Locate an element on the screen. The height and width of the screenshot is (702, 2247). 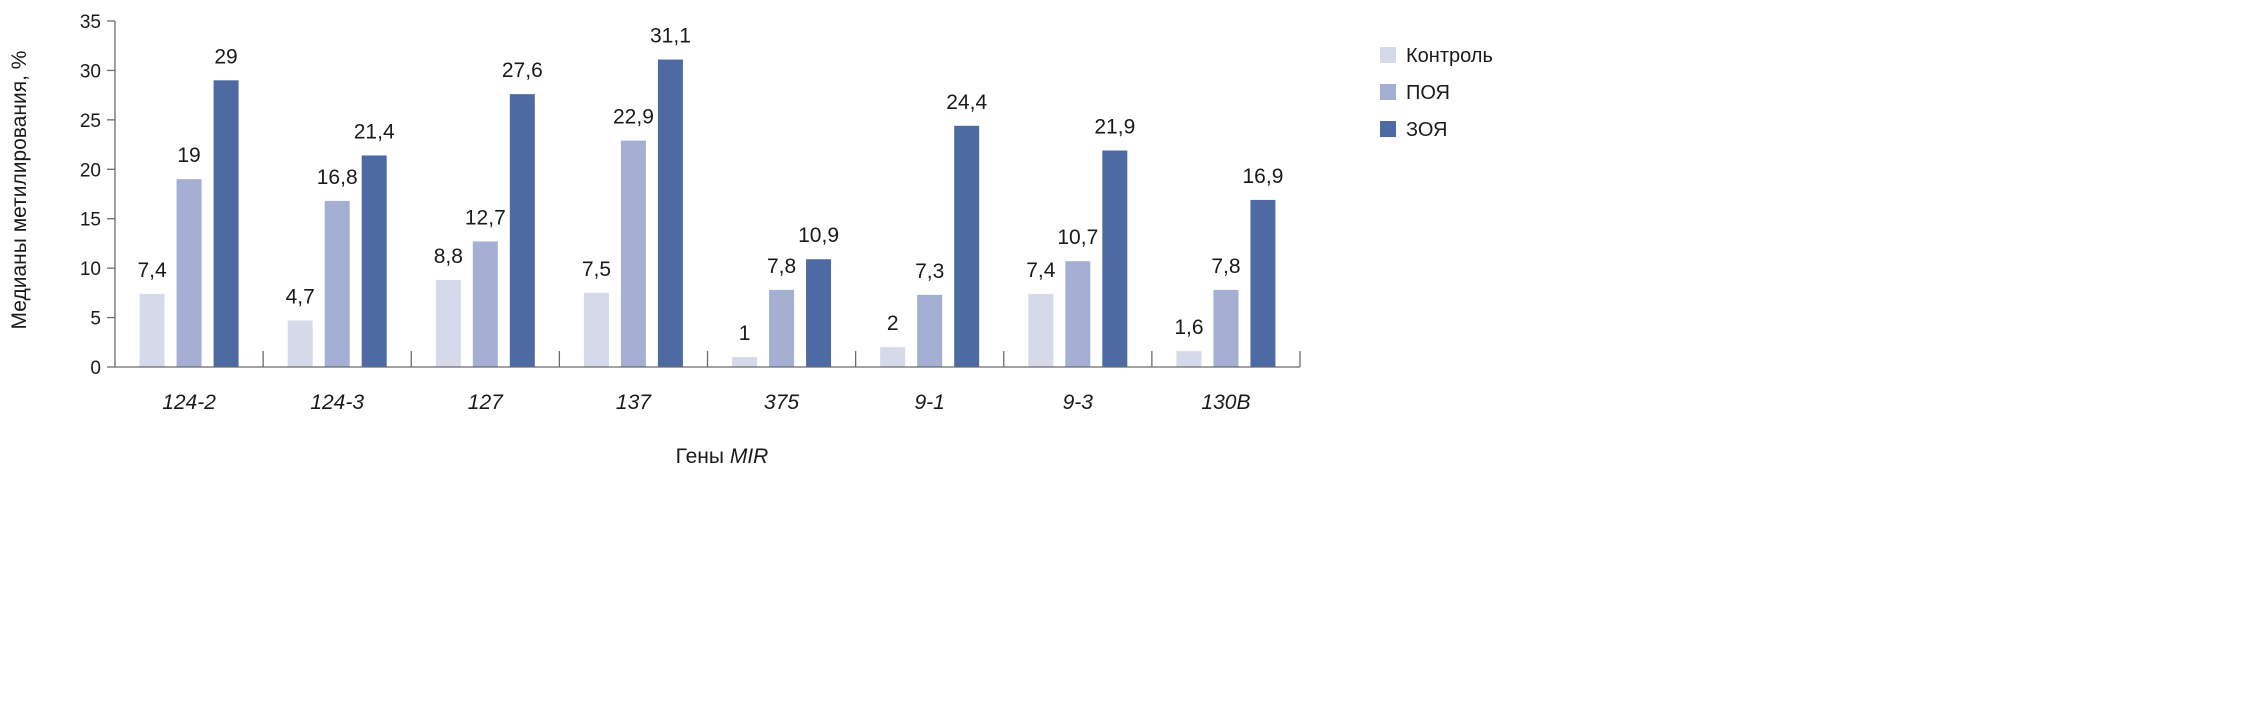
y-tick-label: 35 is located at coordinates (90, 22).